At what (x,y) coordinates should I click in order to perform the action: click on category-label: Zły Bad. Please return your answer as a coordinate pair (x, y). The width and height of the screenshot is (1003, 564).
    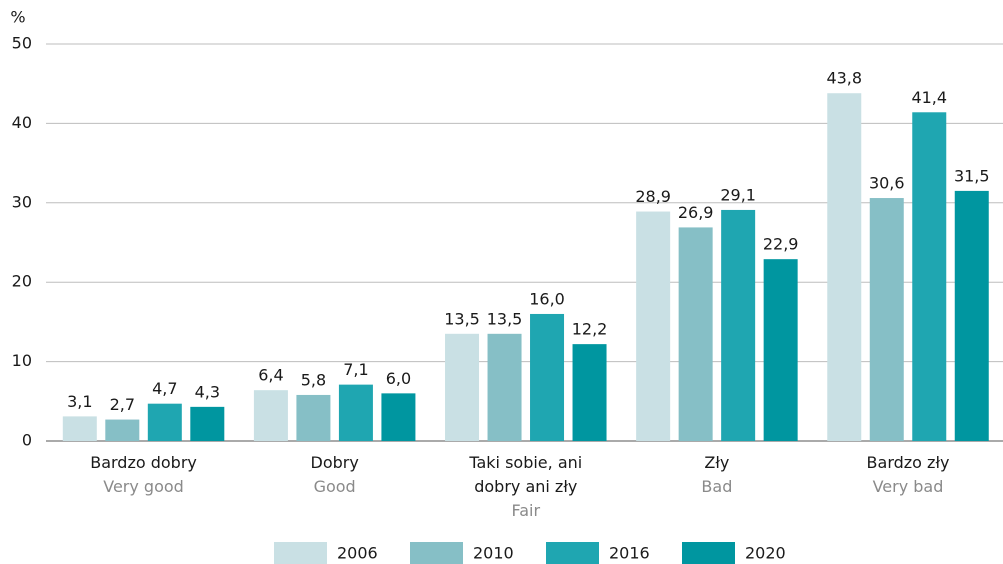
    Looking at the image, I should click on (717, 475).